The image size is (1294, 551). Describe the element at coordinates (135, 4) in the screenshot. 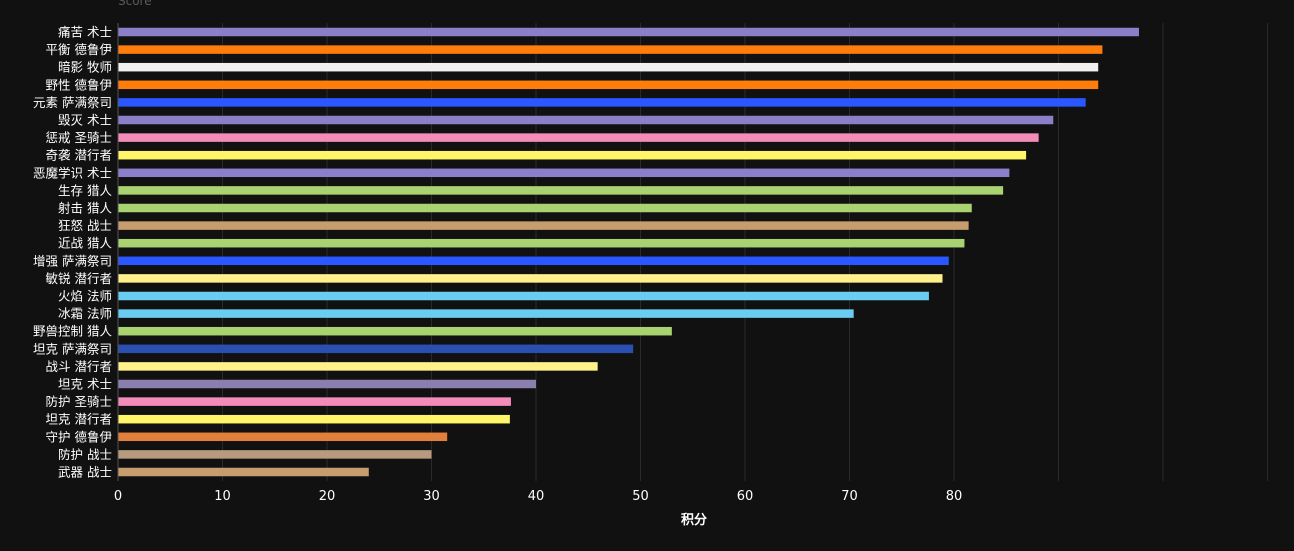

I see `top-label: Score` at that location.